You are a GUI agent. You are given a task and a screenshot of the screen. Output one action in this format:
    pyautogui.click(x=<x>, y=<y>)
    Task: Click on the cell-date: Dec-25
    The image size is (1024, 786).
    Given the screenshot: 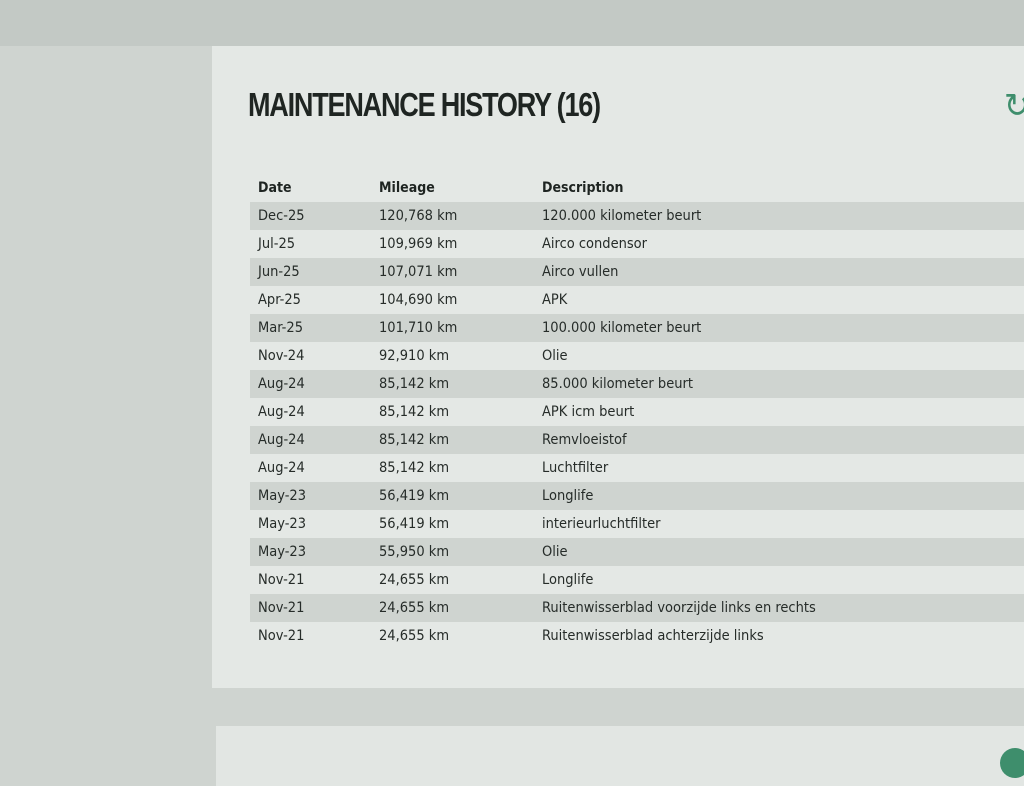 What is the action you would take?
    pyautogui.click(x=310, y=216)
    